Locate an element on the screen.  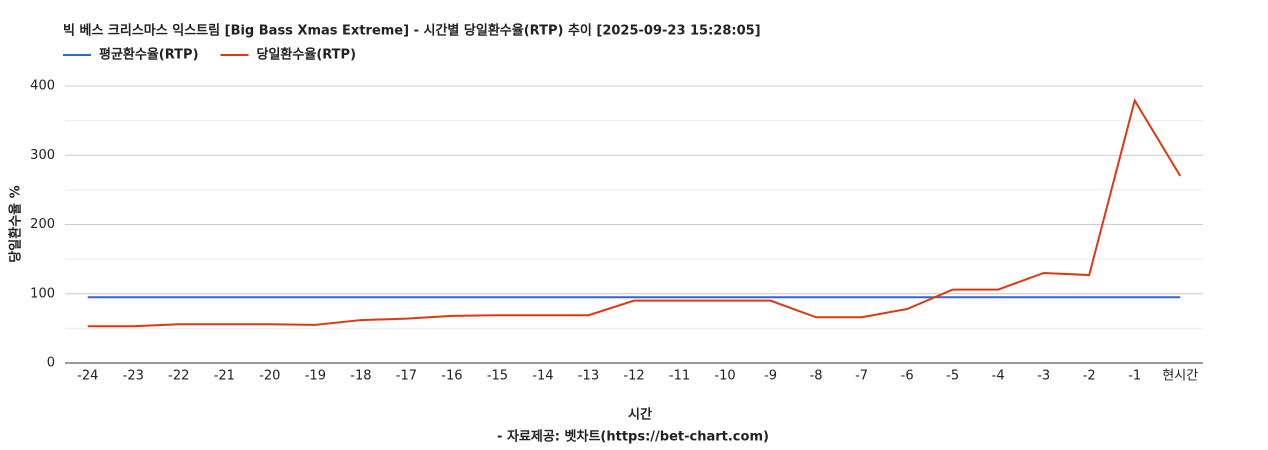
x-tick-label: -22 is located at coordinates (178, 376).